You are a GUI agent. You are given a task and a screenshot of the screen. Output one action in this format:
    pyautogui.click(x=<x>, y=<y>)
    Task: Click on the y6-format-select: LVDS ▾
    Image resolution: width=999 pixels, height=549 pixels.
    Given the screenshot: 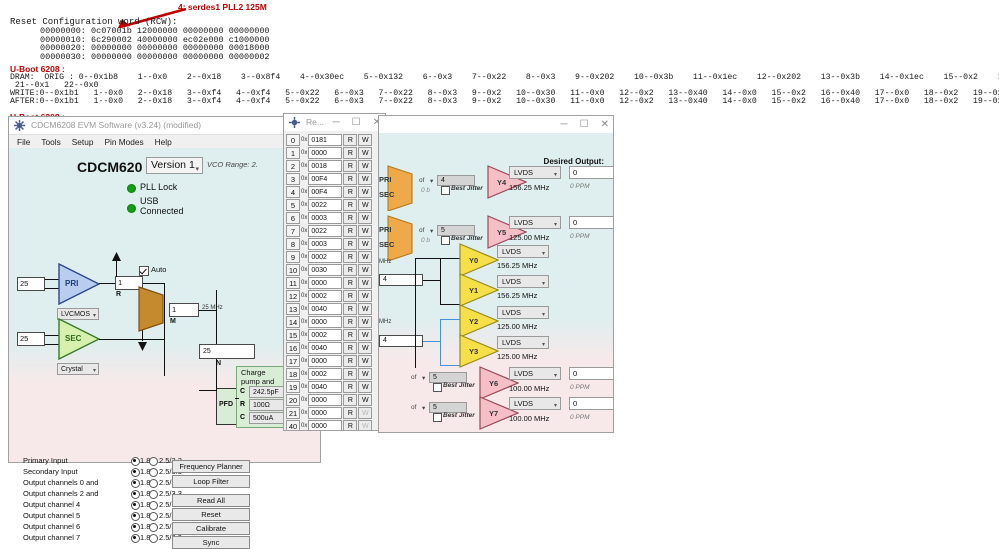 What is the action you would take?
    pyautogui.click(x=535, y=373)
    